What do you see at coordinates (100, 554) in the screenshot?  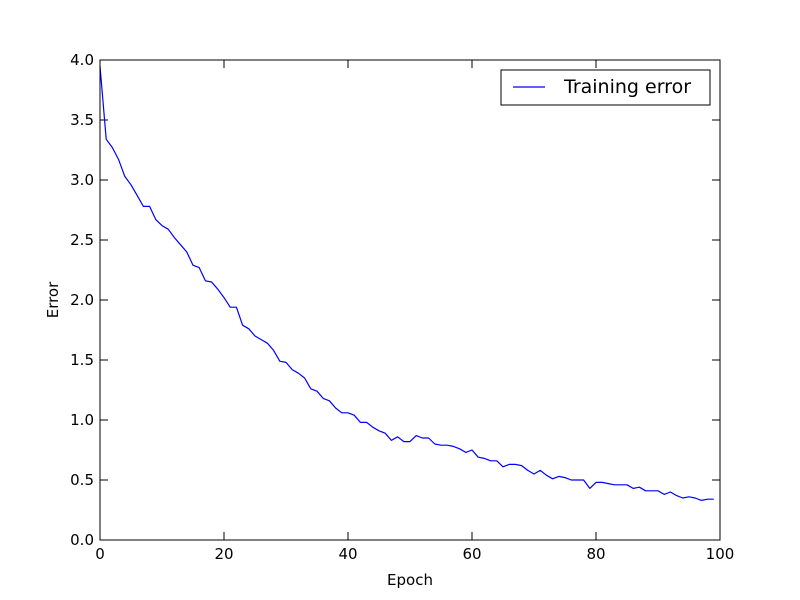 I see `x-tick-label: 0` at bounding box center [100, 554].